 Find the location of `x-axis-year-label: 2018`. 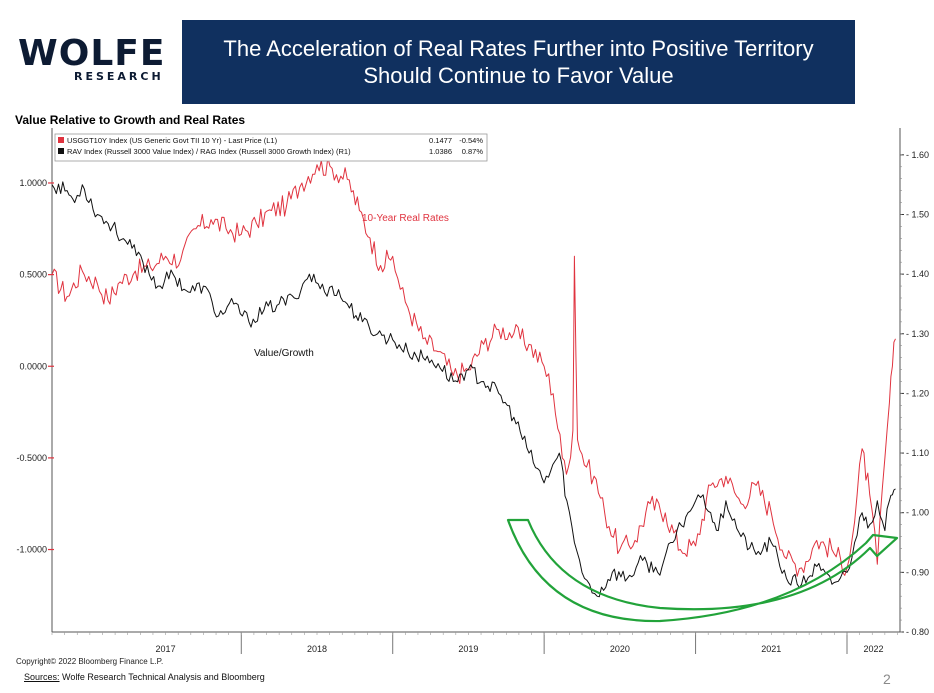

x-axis-year-label: 2018 is located at coordinates (317, 649).